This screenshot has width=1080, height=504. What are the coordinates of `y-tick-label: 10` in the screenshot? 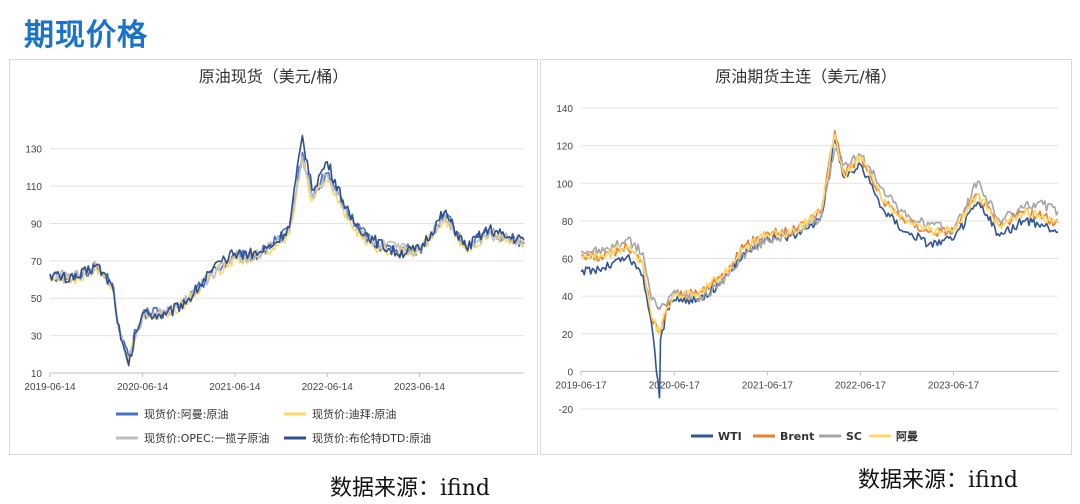 It's located at (37, 374).